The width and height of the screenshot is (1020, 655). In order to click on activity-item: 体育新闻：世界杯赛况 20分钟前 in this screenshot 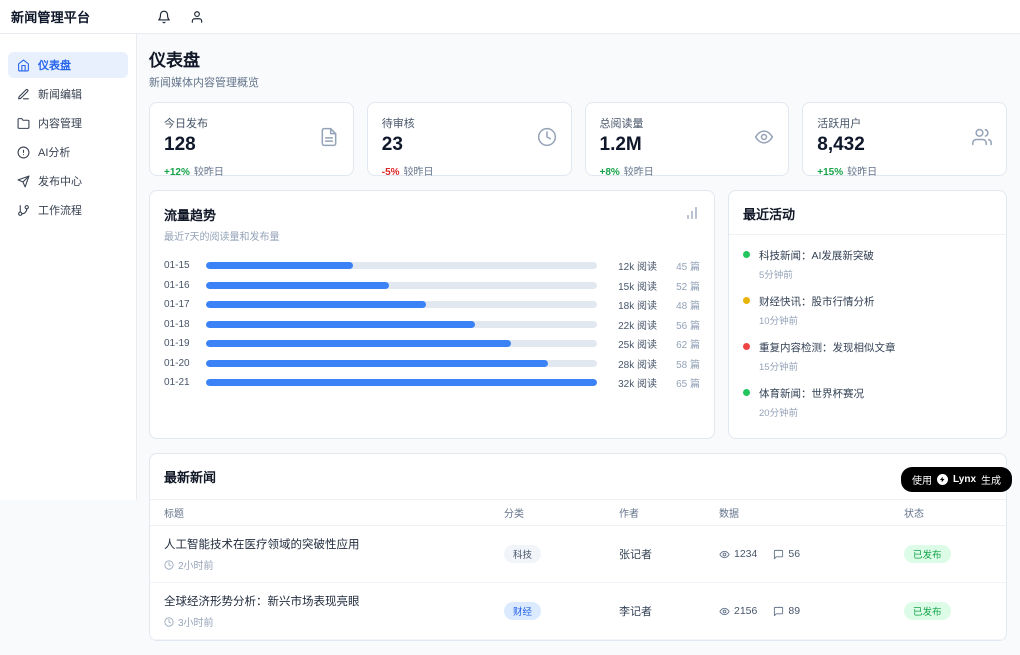, I will do `click(867, 402)`.